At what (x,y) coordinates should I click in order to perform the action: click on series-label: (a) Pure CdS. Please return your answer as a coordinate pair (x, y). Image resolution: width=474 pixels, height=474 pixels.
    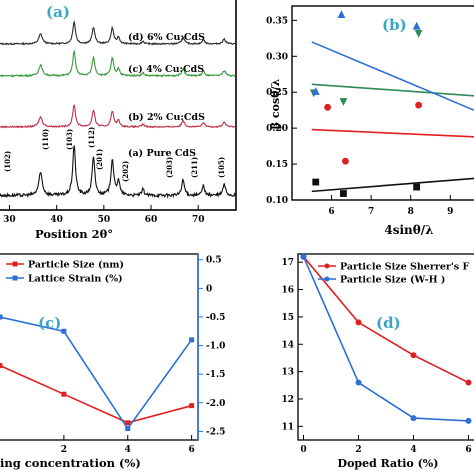
    Looking at the image, I should click on (162, 153).